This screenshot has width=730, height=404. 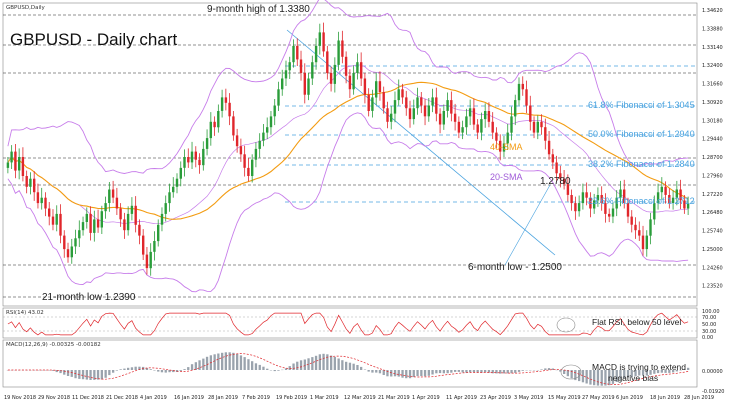 I want to click on fib-618-label: 61.8% Fibonacci of 1.3045, so click(x=641, y=105).